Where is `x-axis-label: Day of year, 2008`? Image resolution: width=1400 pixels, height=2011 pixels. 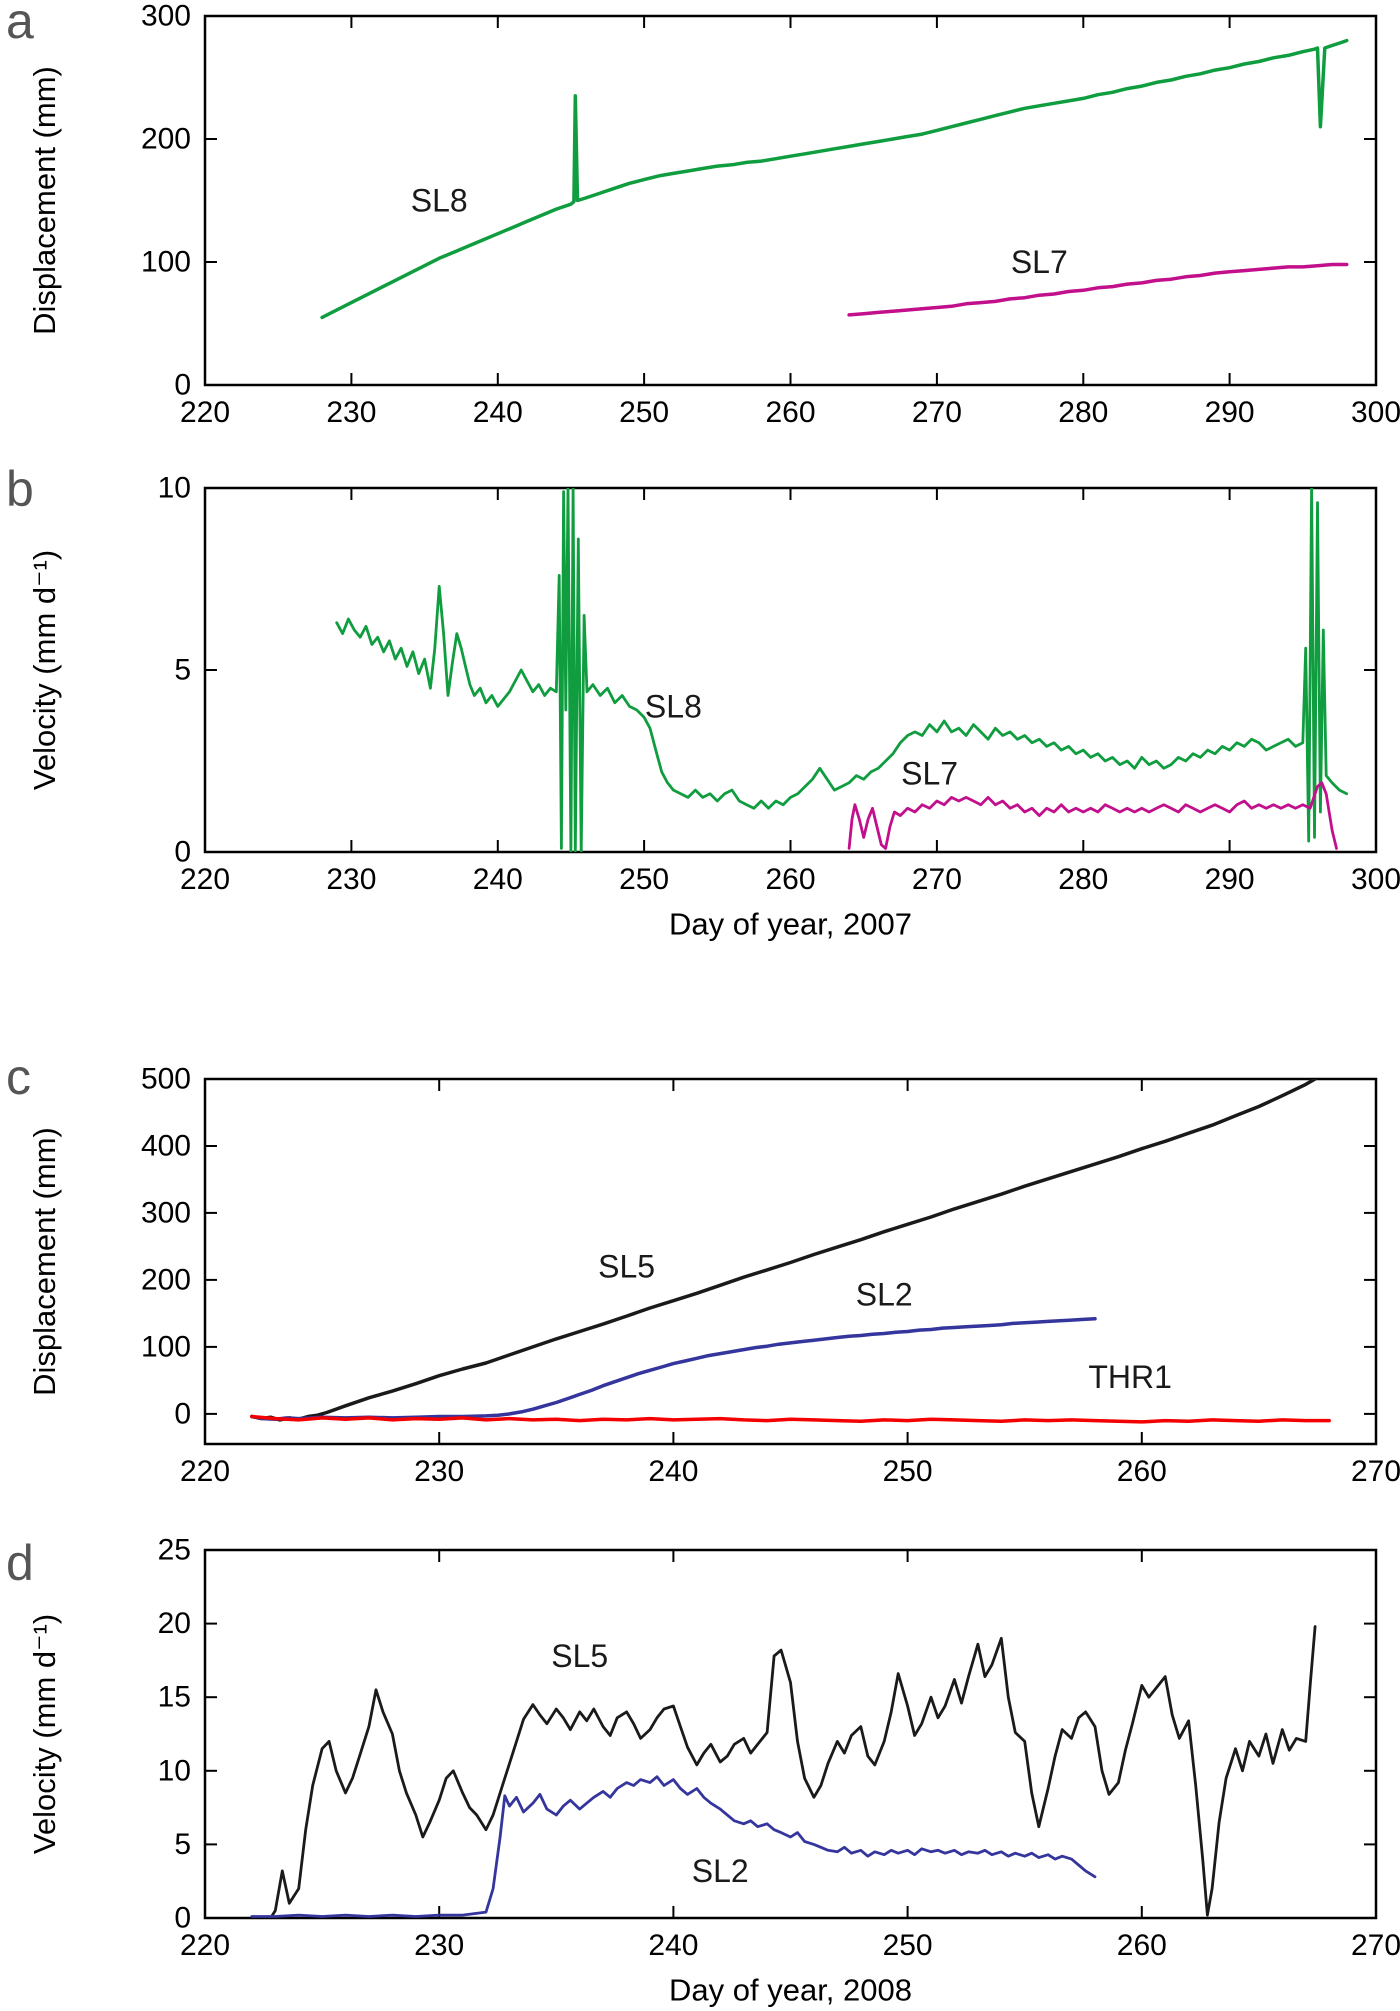
x-axis-label: Day of year, 2008 is located at coordinates (790, 1989).